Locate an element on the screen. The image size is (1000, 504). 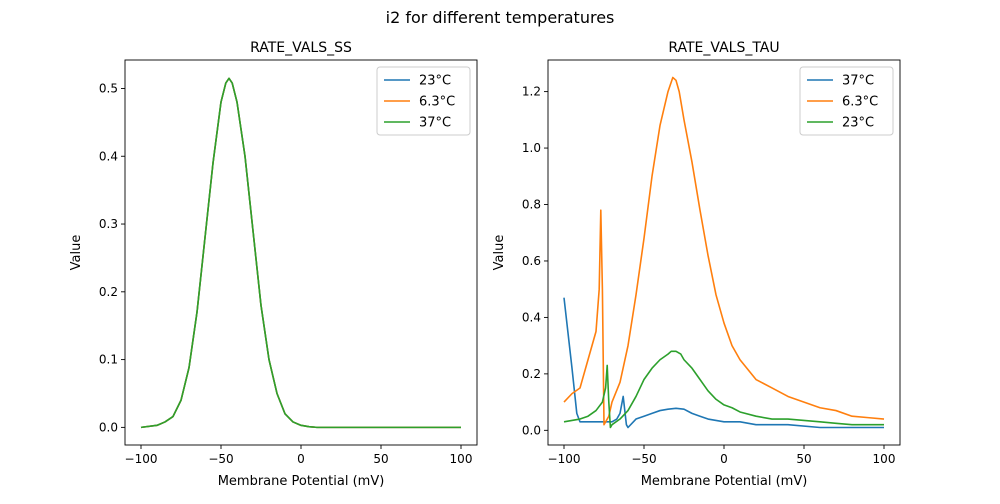
legend: 37°C 6.3°C 23°C is located at coordinates (846, 101).